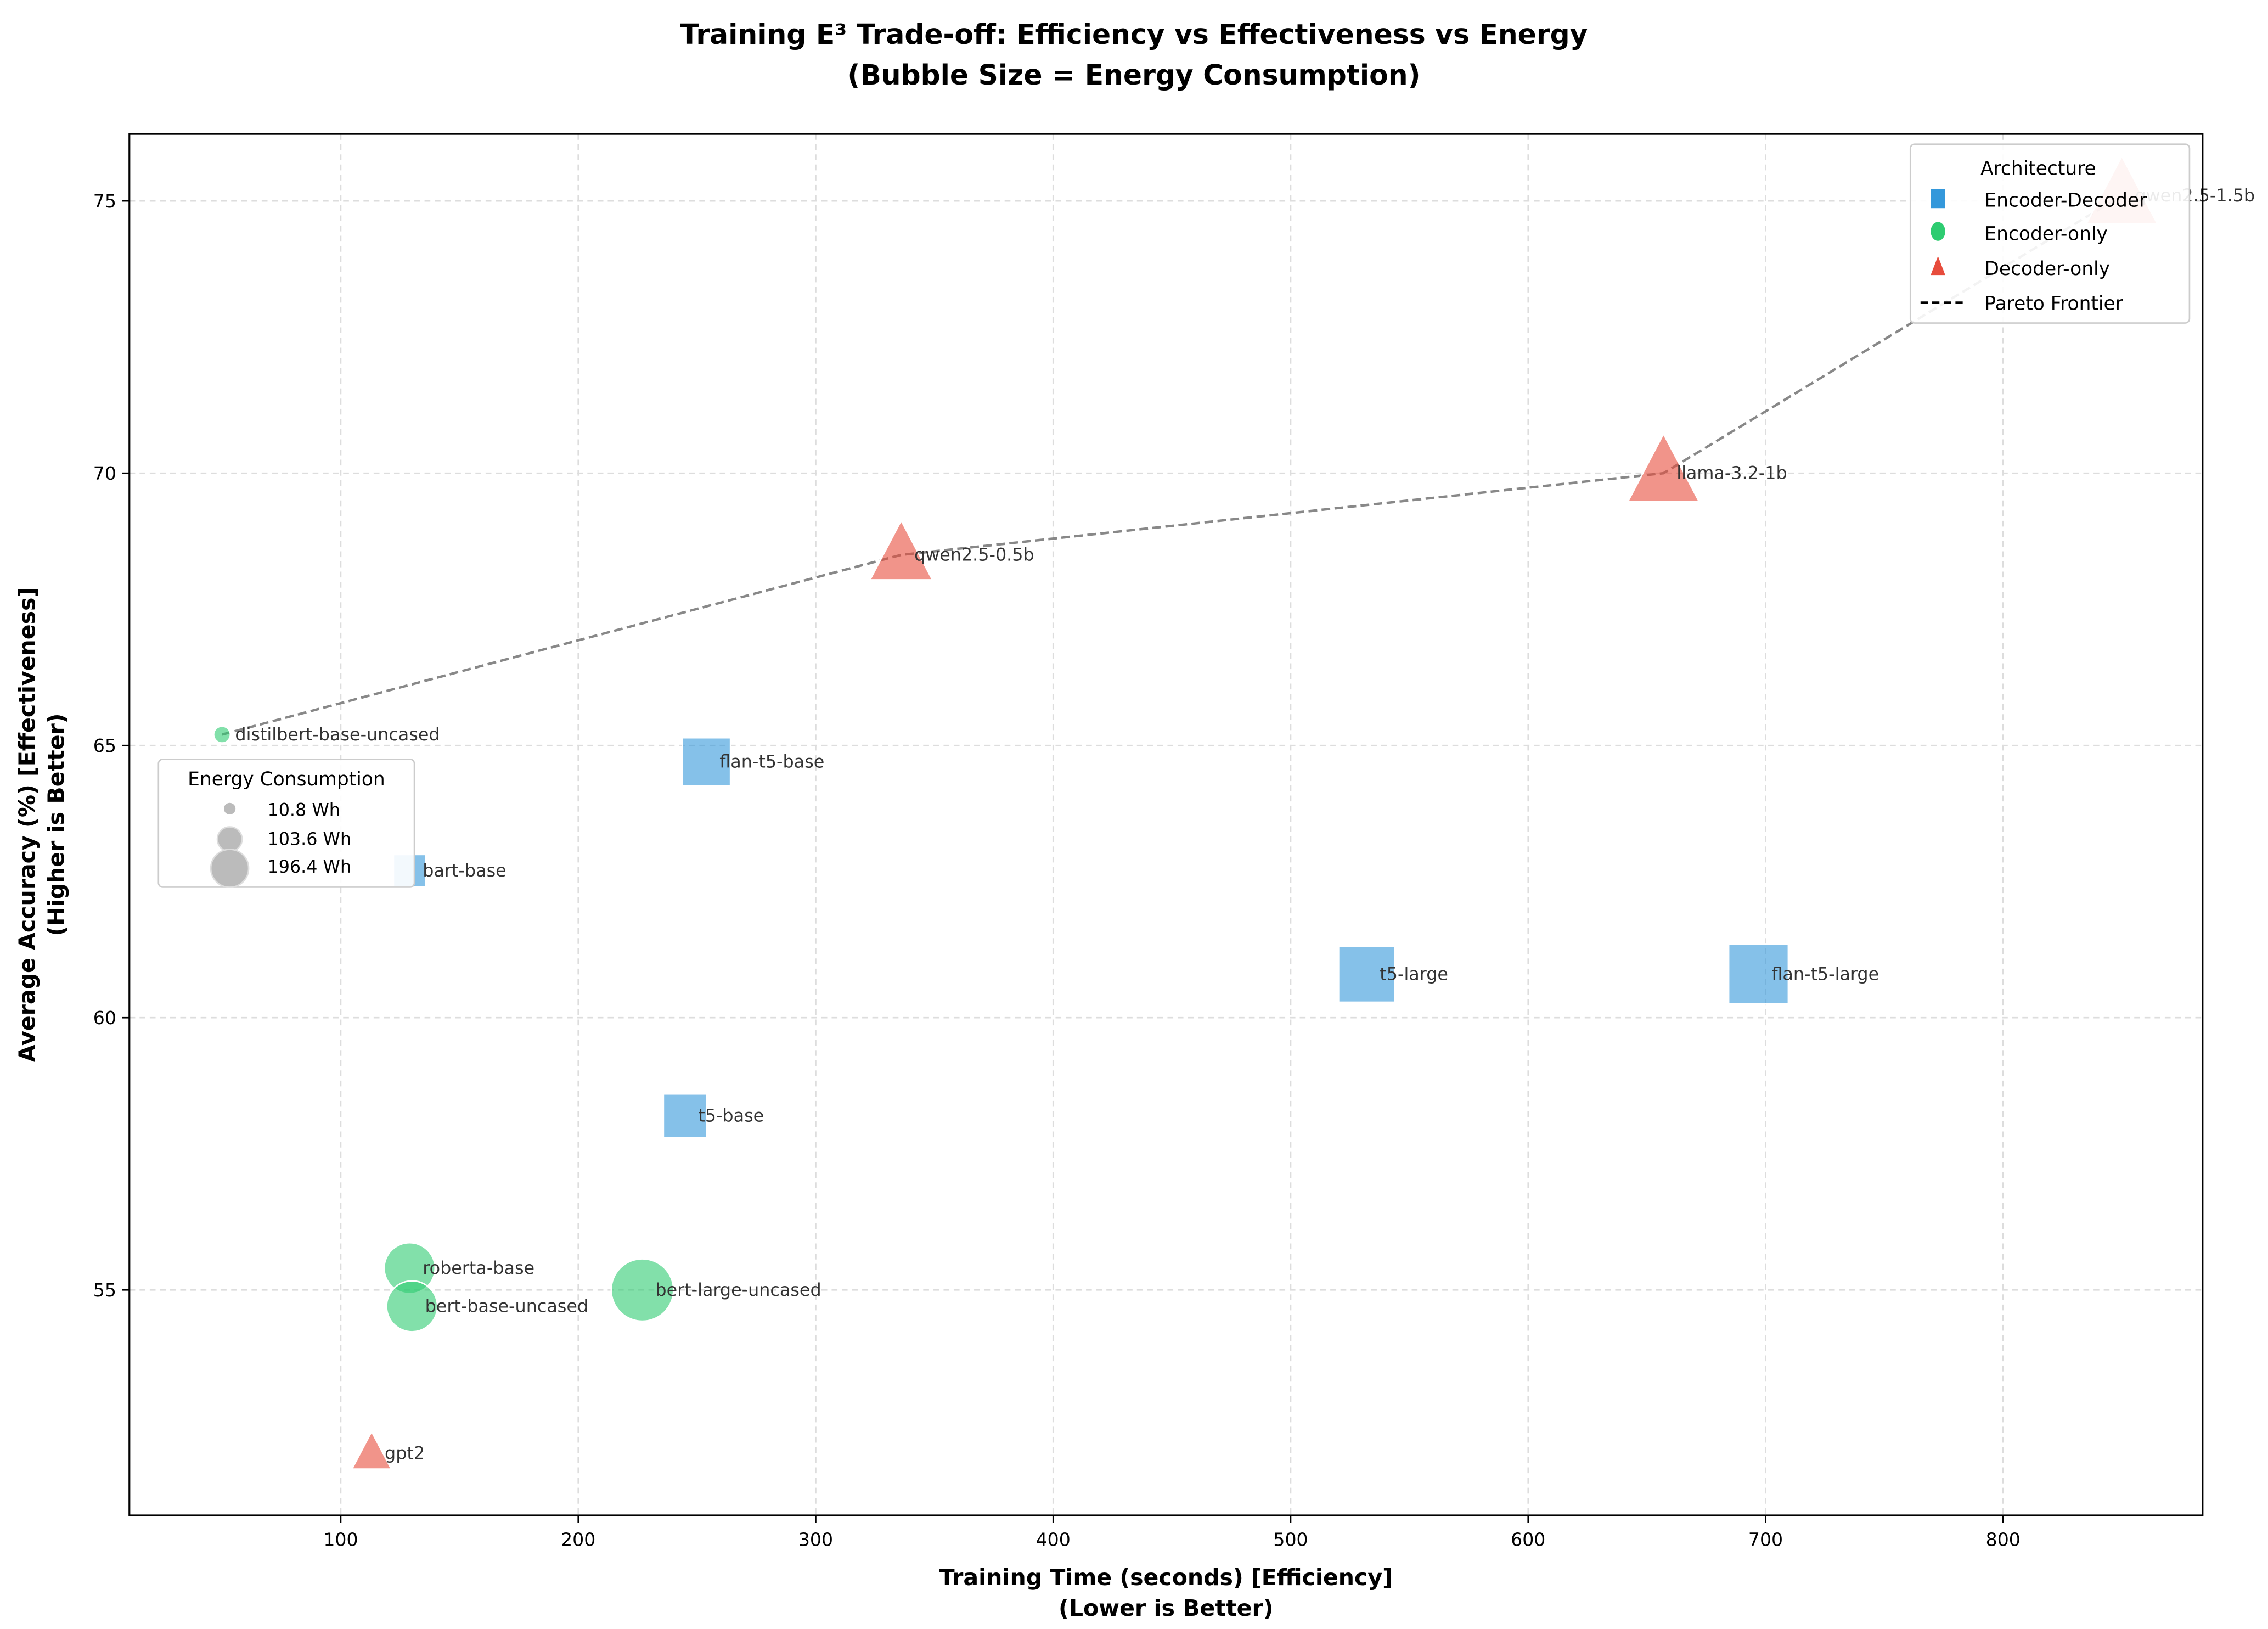  I want to click on legend-encoder-decoder: Encoder-Decoder, so click(2065, 201).